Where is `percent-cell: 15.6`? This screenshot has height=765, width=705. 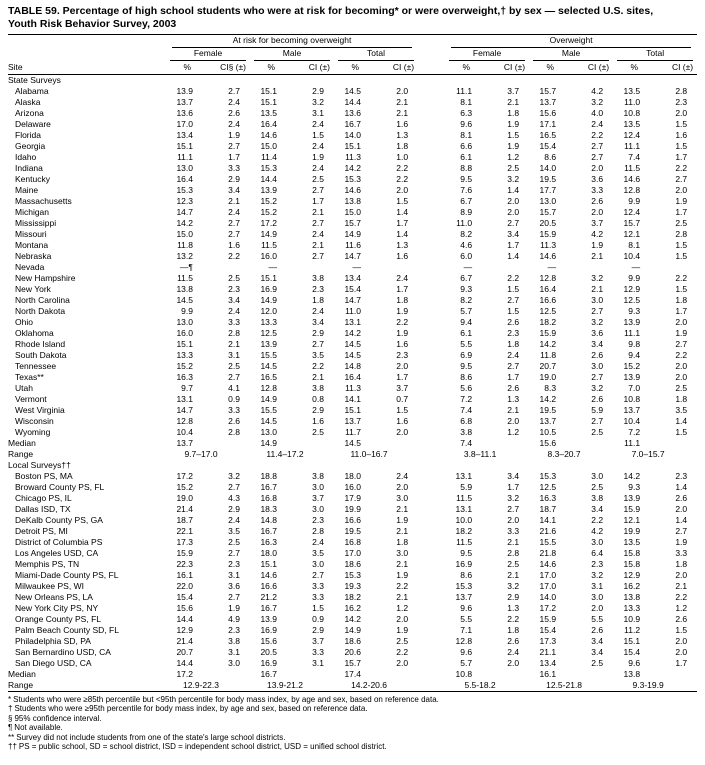
percent-cell: 15.6 is located at coordinates (184, 607).